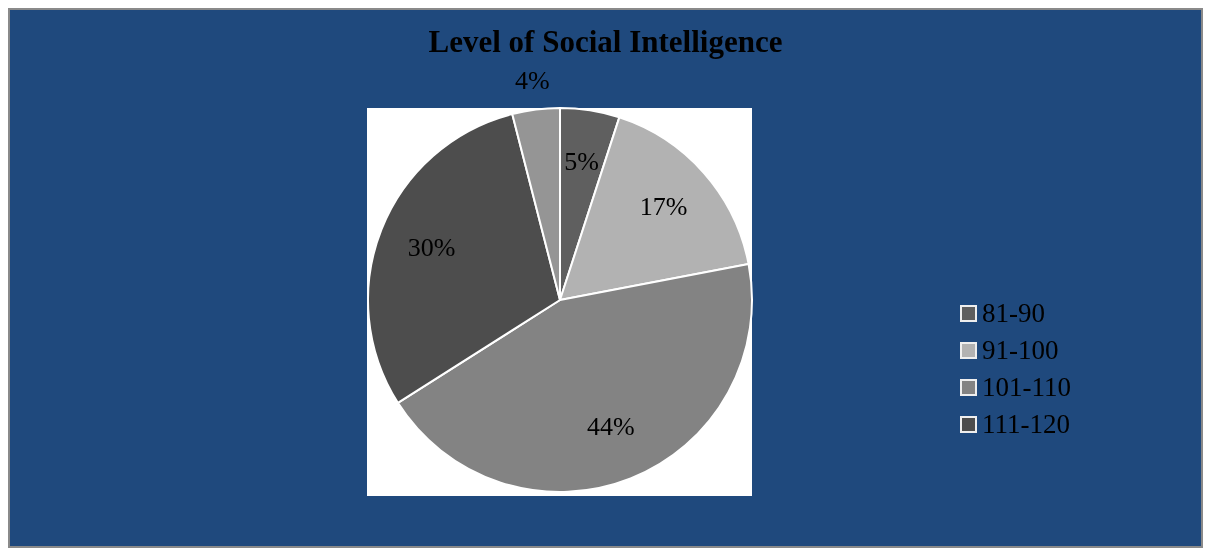 Image resolution: width=1211 pixels, height=556 pixels. I want to click on legend-label: 101-110, so click(1026, 387).